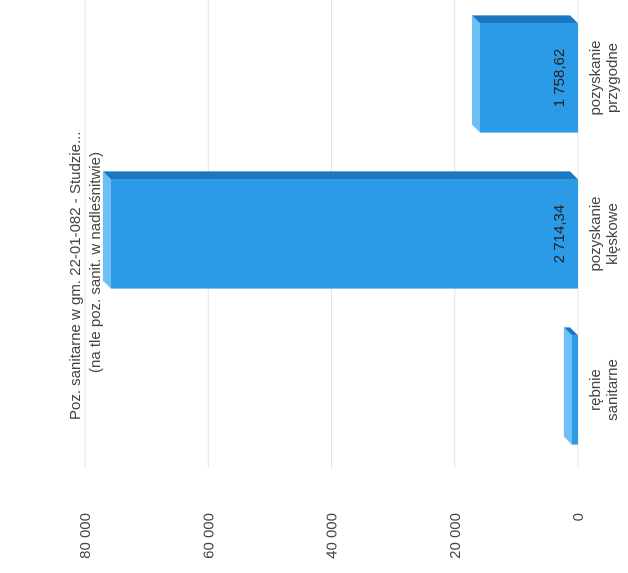 The image size is (628, 573). I want to click on y-tick-label: 80 000, so click(85, 536).